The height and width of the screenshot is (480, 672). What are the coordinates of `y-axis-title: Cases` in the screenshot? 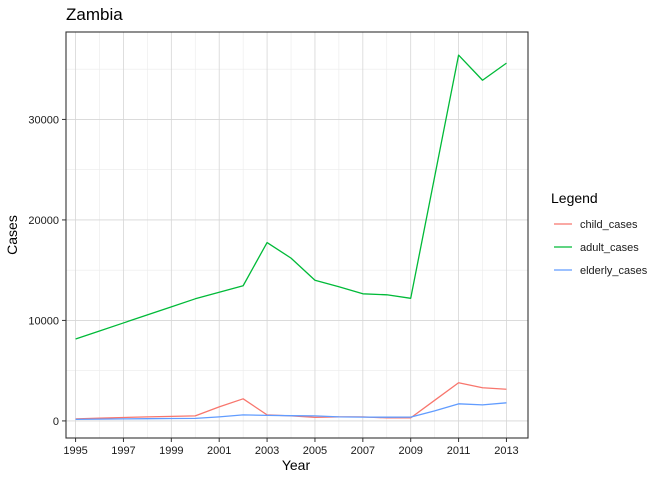 It's located at (12, 235).